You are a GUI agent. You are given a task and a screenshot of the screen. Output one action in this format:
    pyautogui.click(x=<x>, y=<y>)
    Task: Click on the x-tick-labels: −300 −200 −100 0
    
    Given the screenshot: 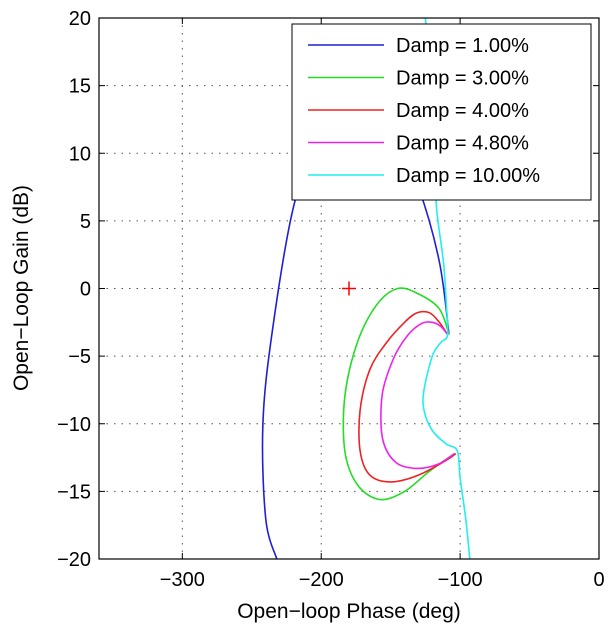 What is the action you would take?
    pyautogui.click(x=382, y=580)
    